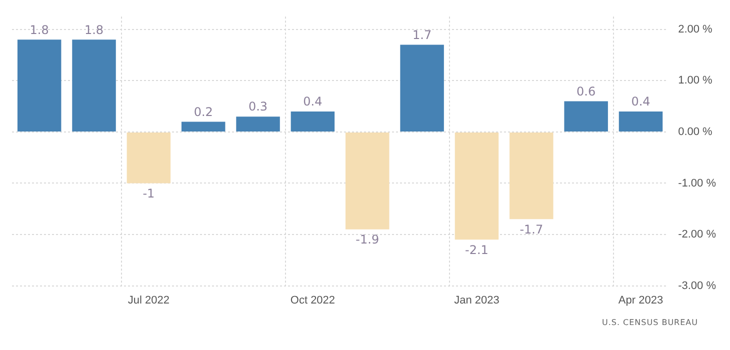 This screenshot has height=350, width=730. Describe the element at coordinates (697, 286) in the screenshot. I see `y-tick-label: -3.00 %` at that location.